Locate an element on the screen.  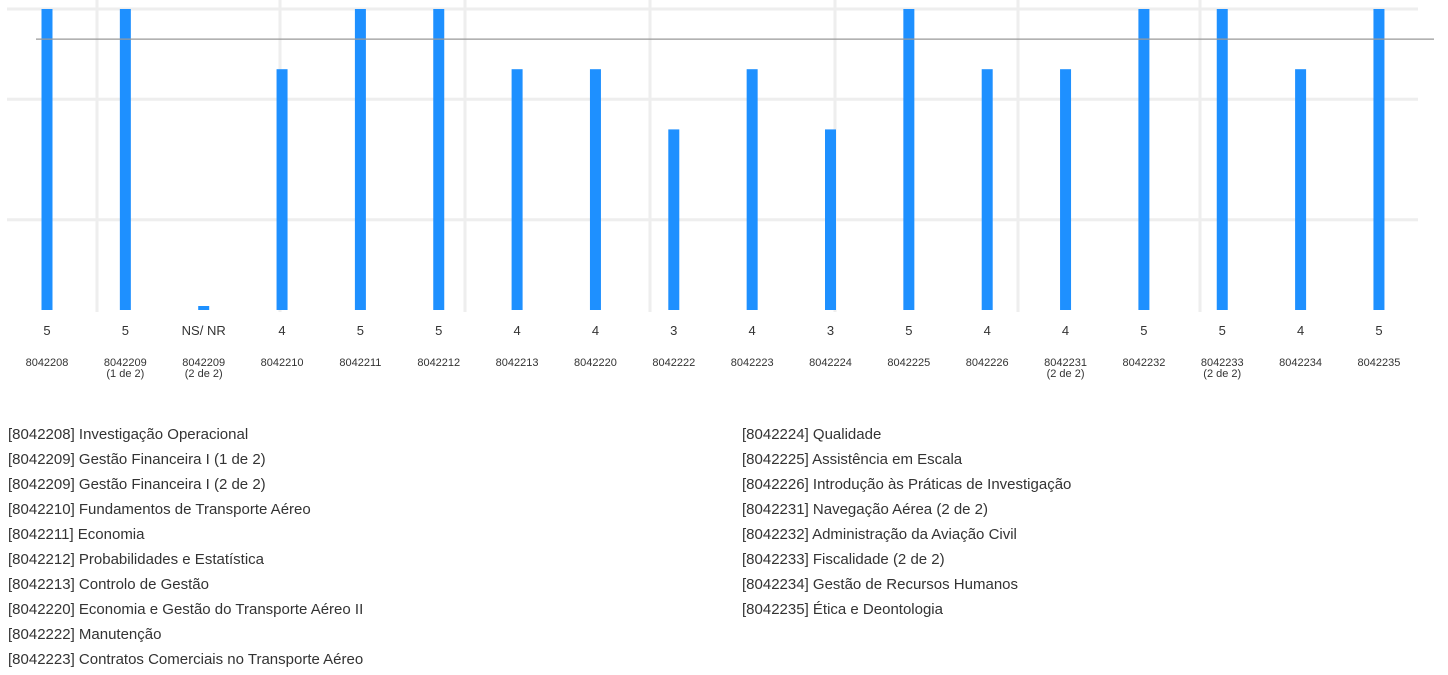
value-label-1: 5 is located at coordinates (125, 330).